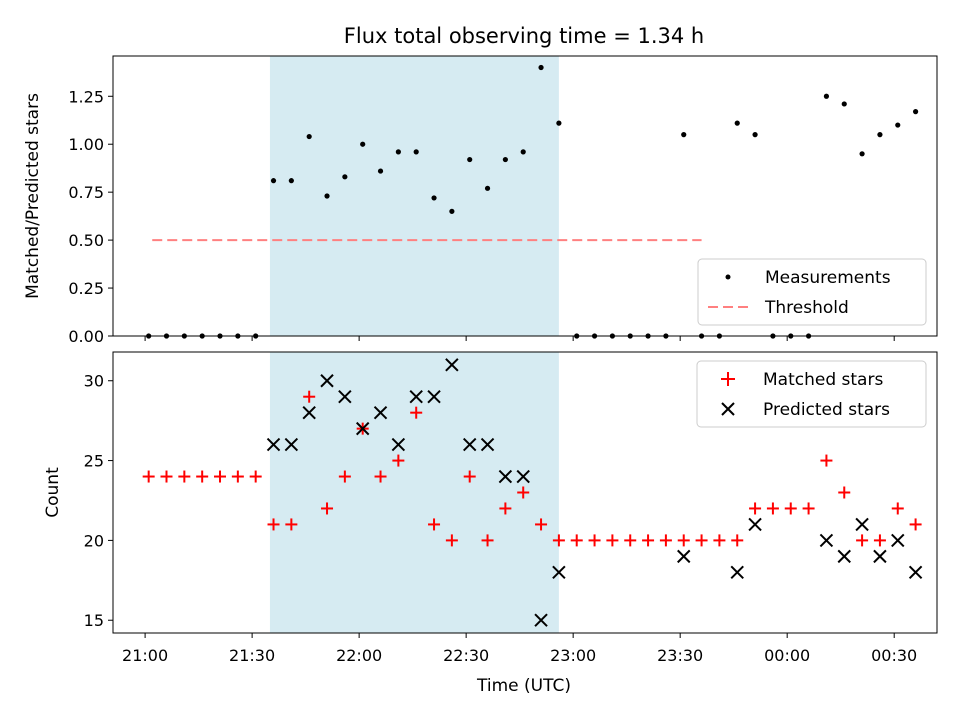 The image size is (960, 720). I want to click on bottom-ytick-label: 15, so click(94, 620).